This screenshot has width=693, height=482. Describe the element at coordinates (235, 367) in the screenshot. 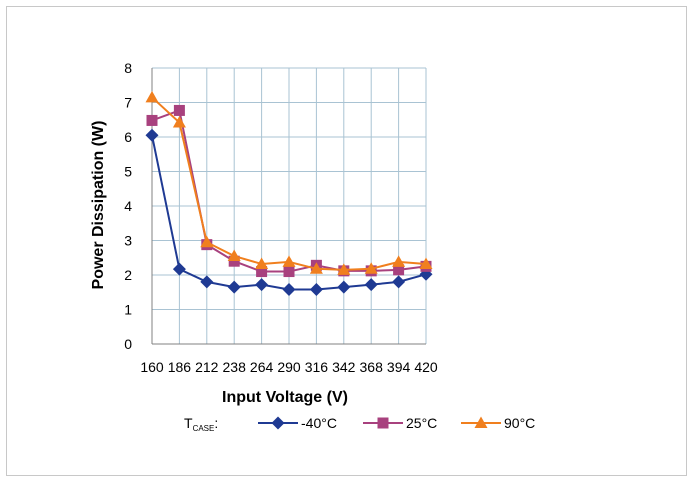

I see `x-tick-label: 238` at that location.